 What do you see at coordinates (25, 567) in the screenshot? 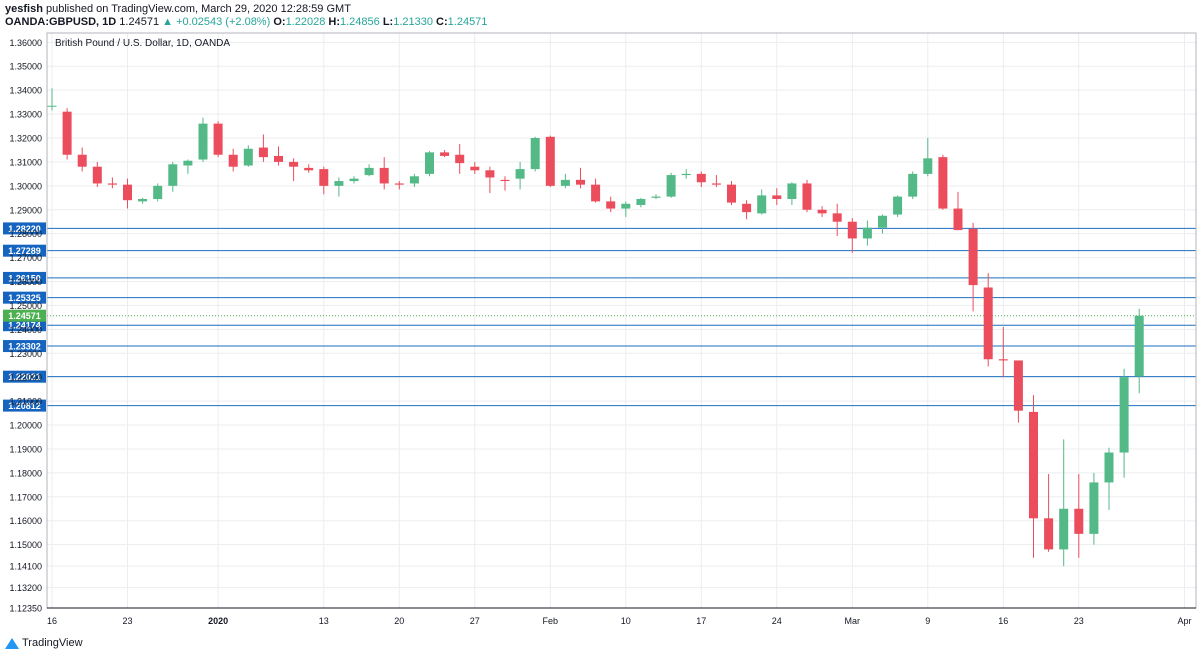
I see `y-tick-label: 1.14100` at bounding box center [25, 567].